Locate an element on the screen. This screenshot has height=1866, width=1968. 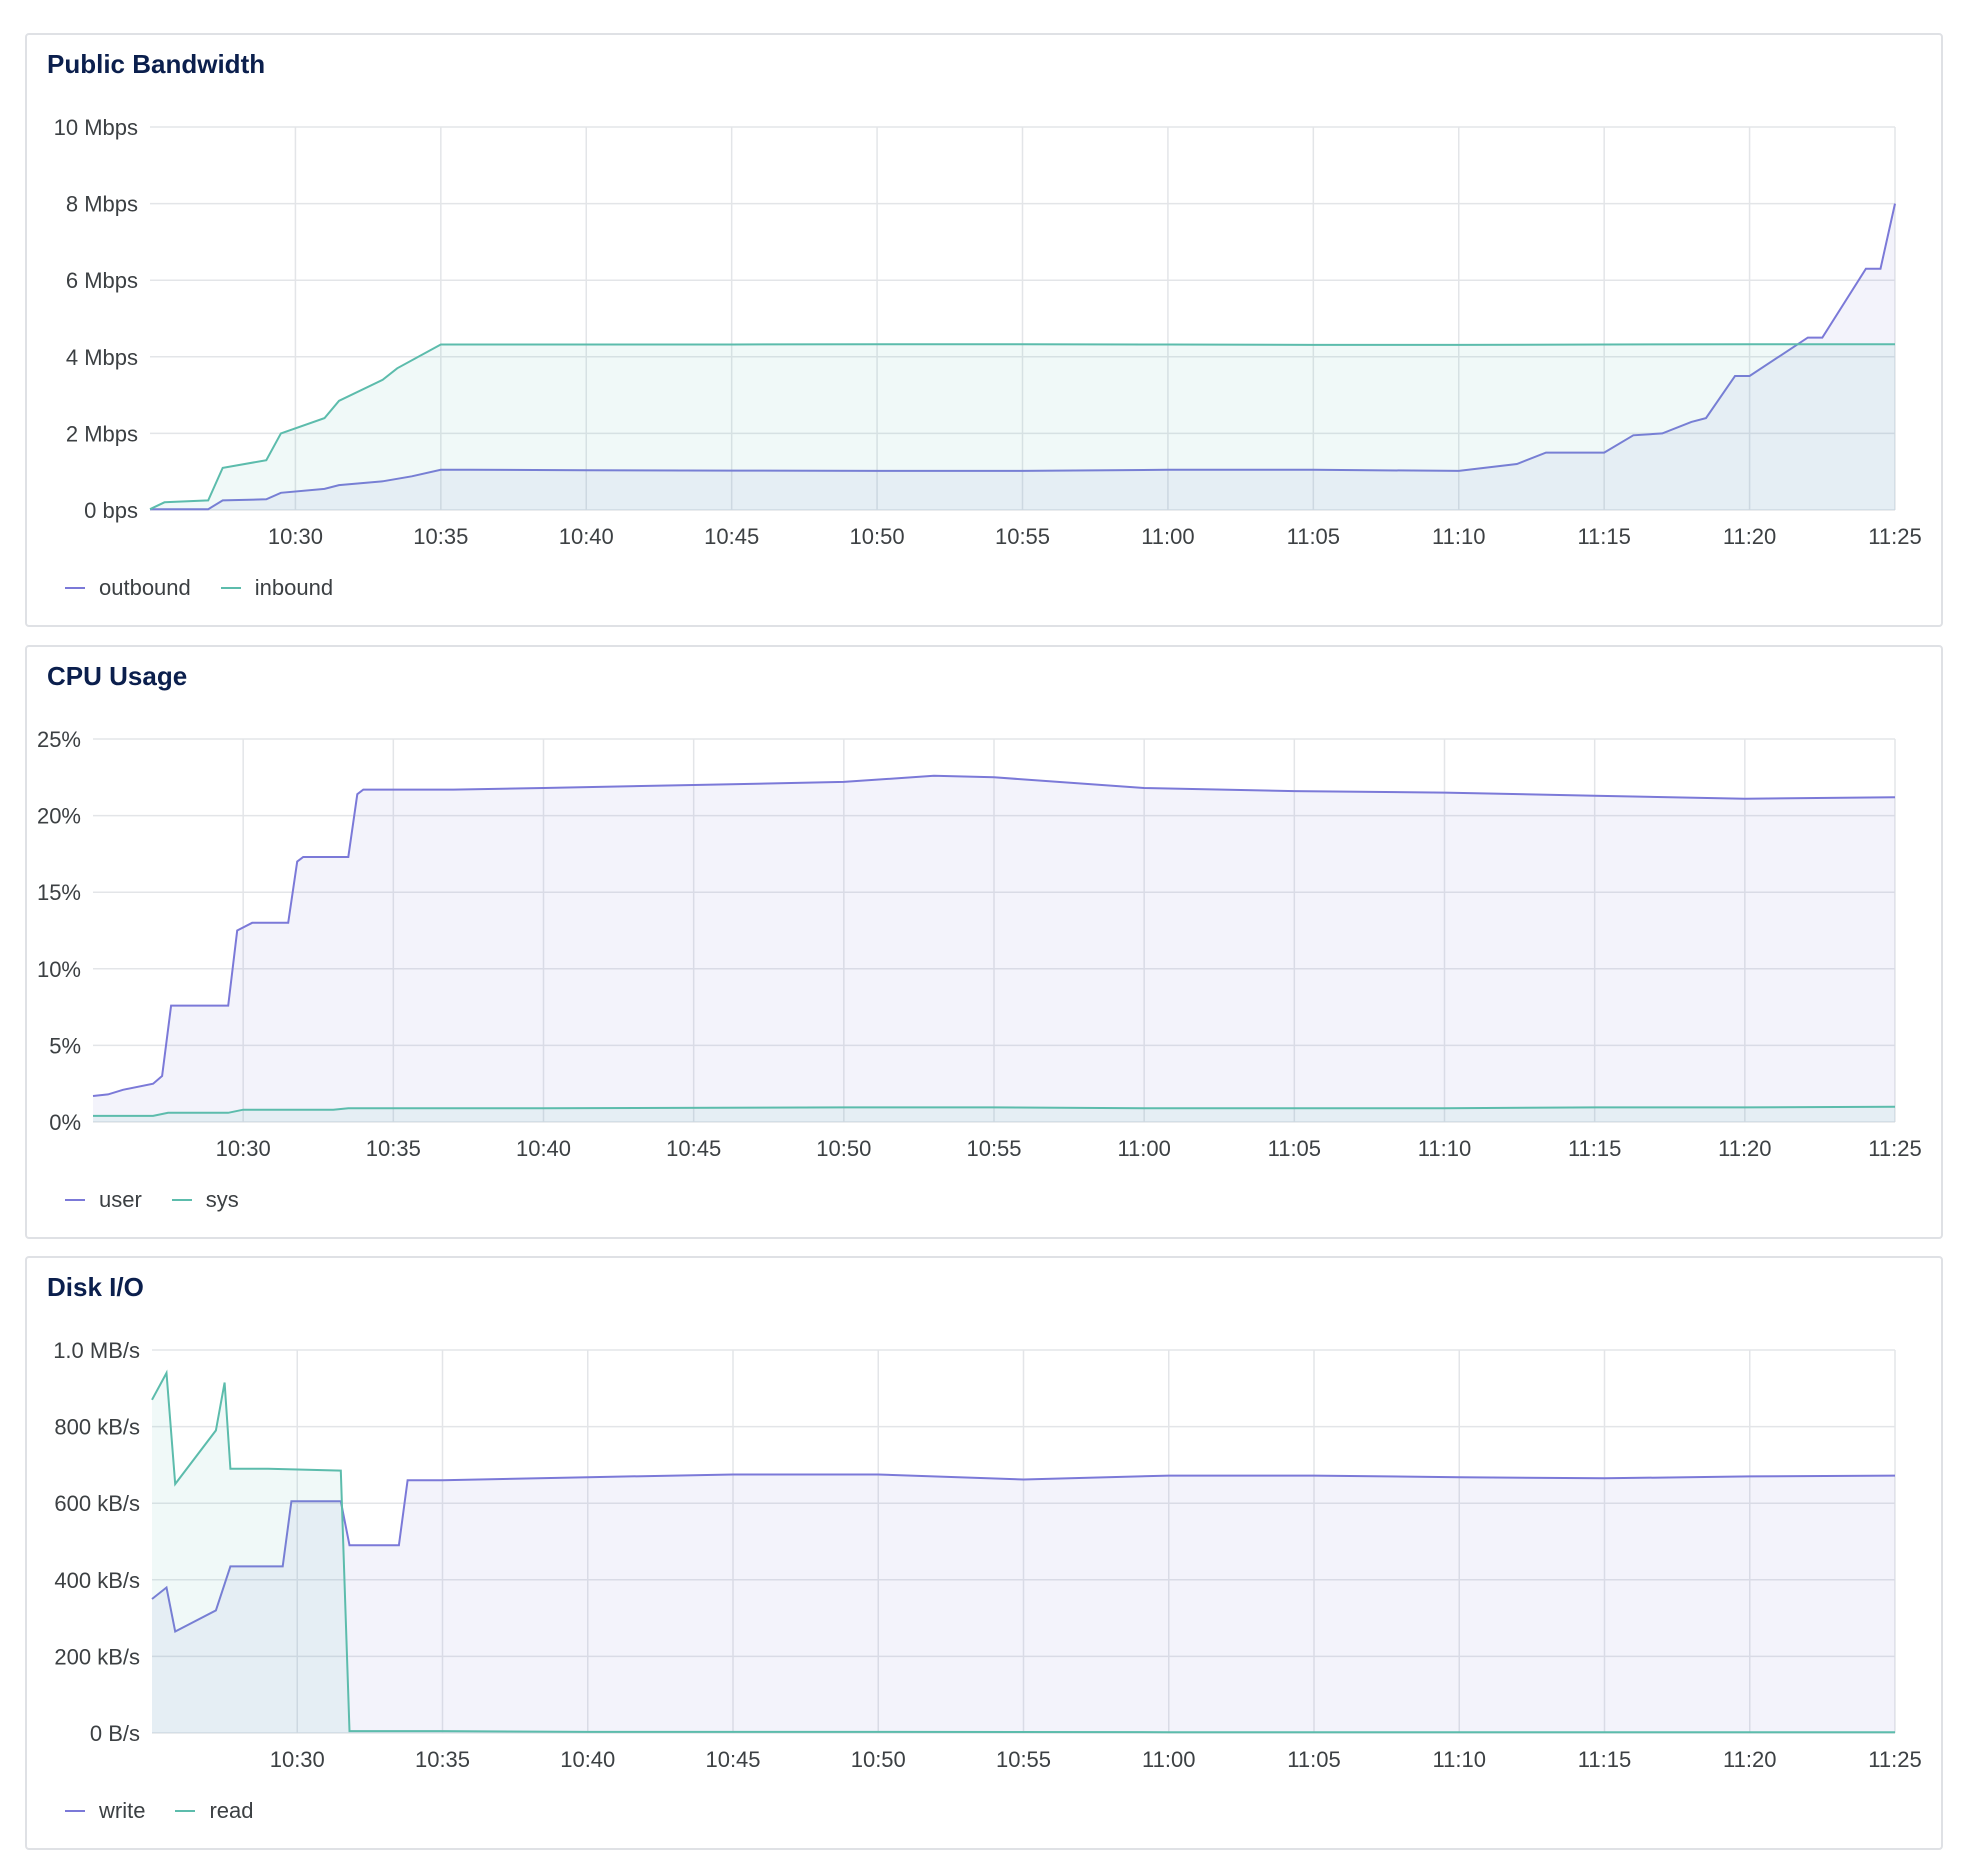
chart-legend: write read is located at coordinates (174, 1811).